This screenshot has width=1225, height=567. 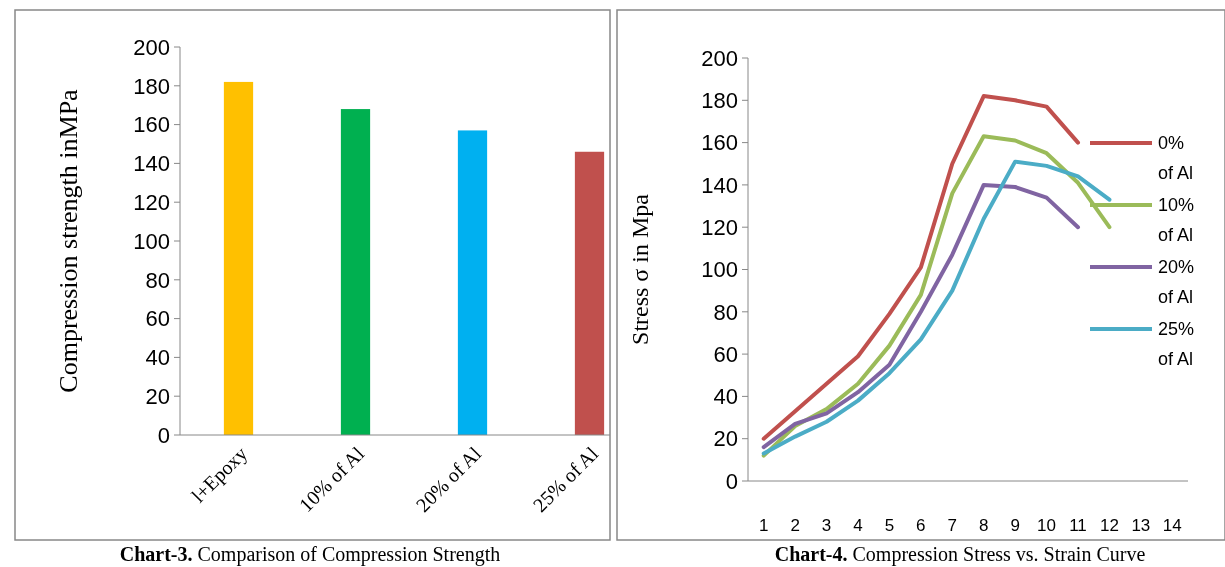 What do you see at coordinates (920, 316) in the screenshot?
I see `line-series` at bounding box center [920, 316].